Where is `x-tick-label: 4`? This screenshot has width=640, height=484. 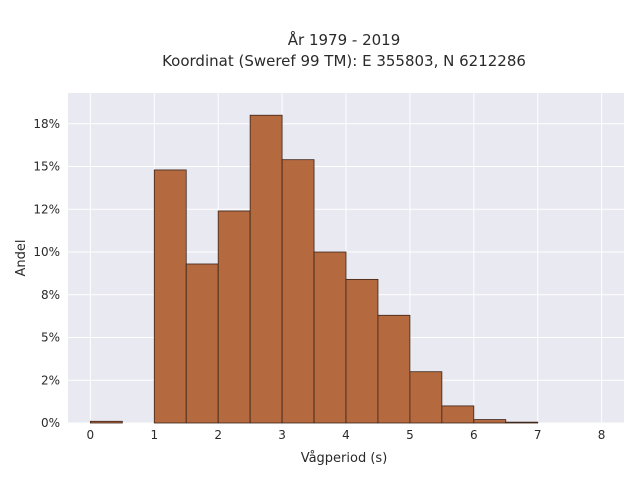 x-tick-label: 4 is located at coordinates (346, 435).